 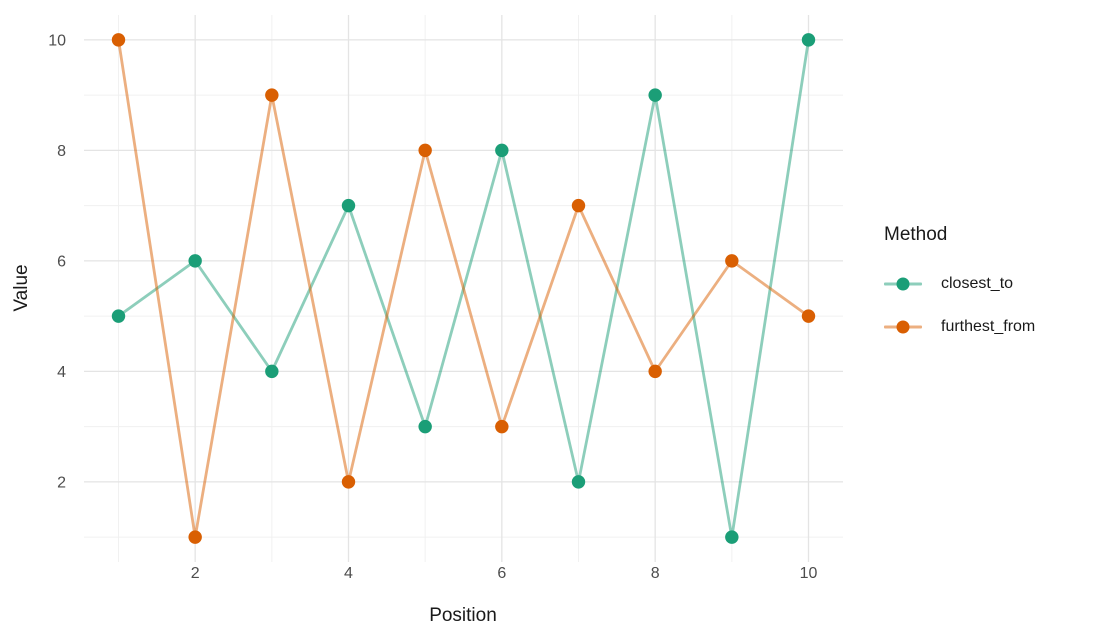 I want to click on y-tick-label: 8, so click(x=61, y=151).